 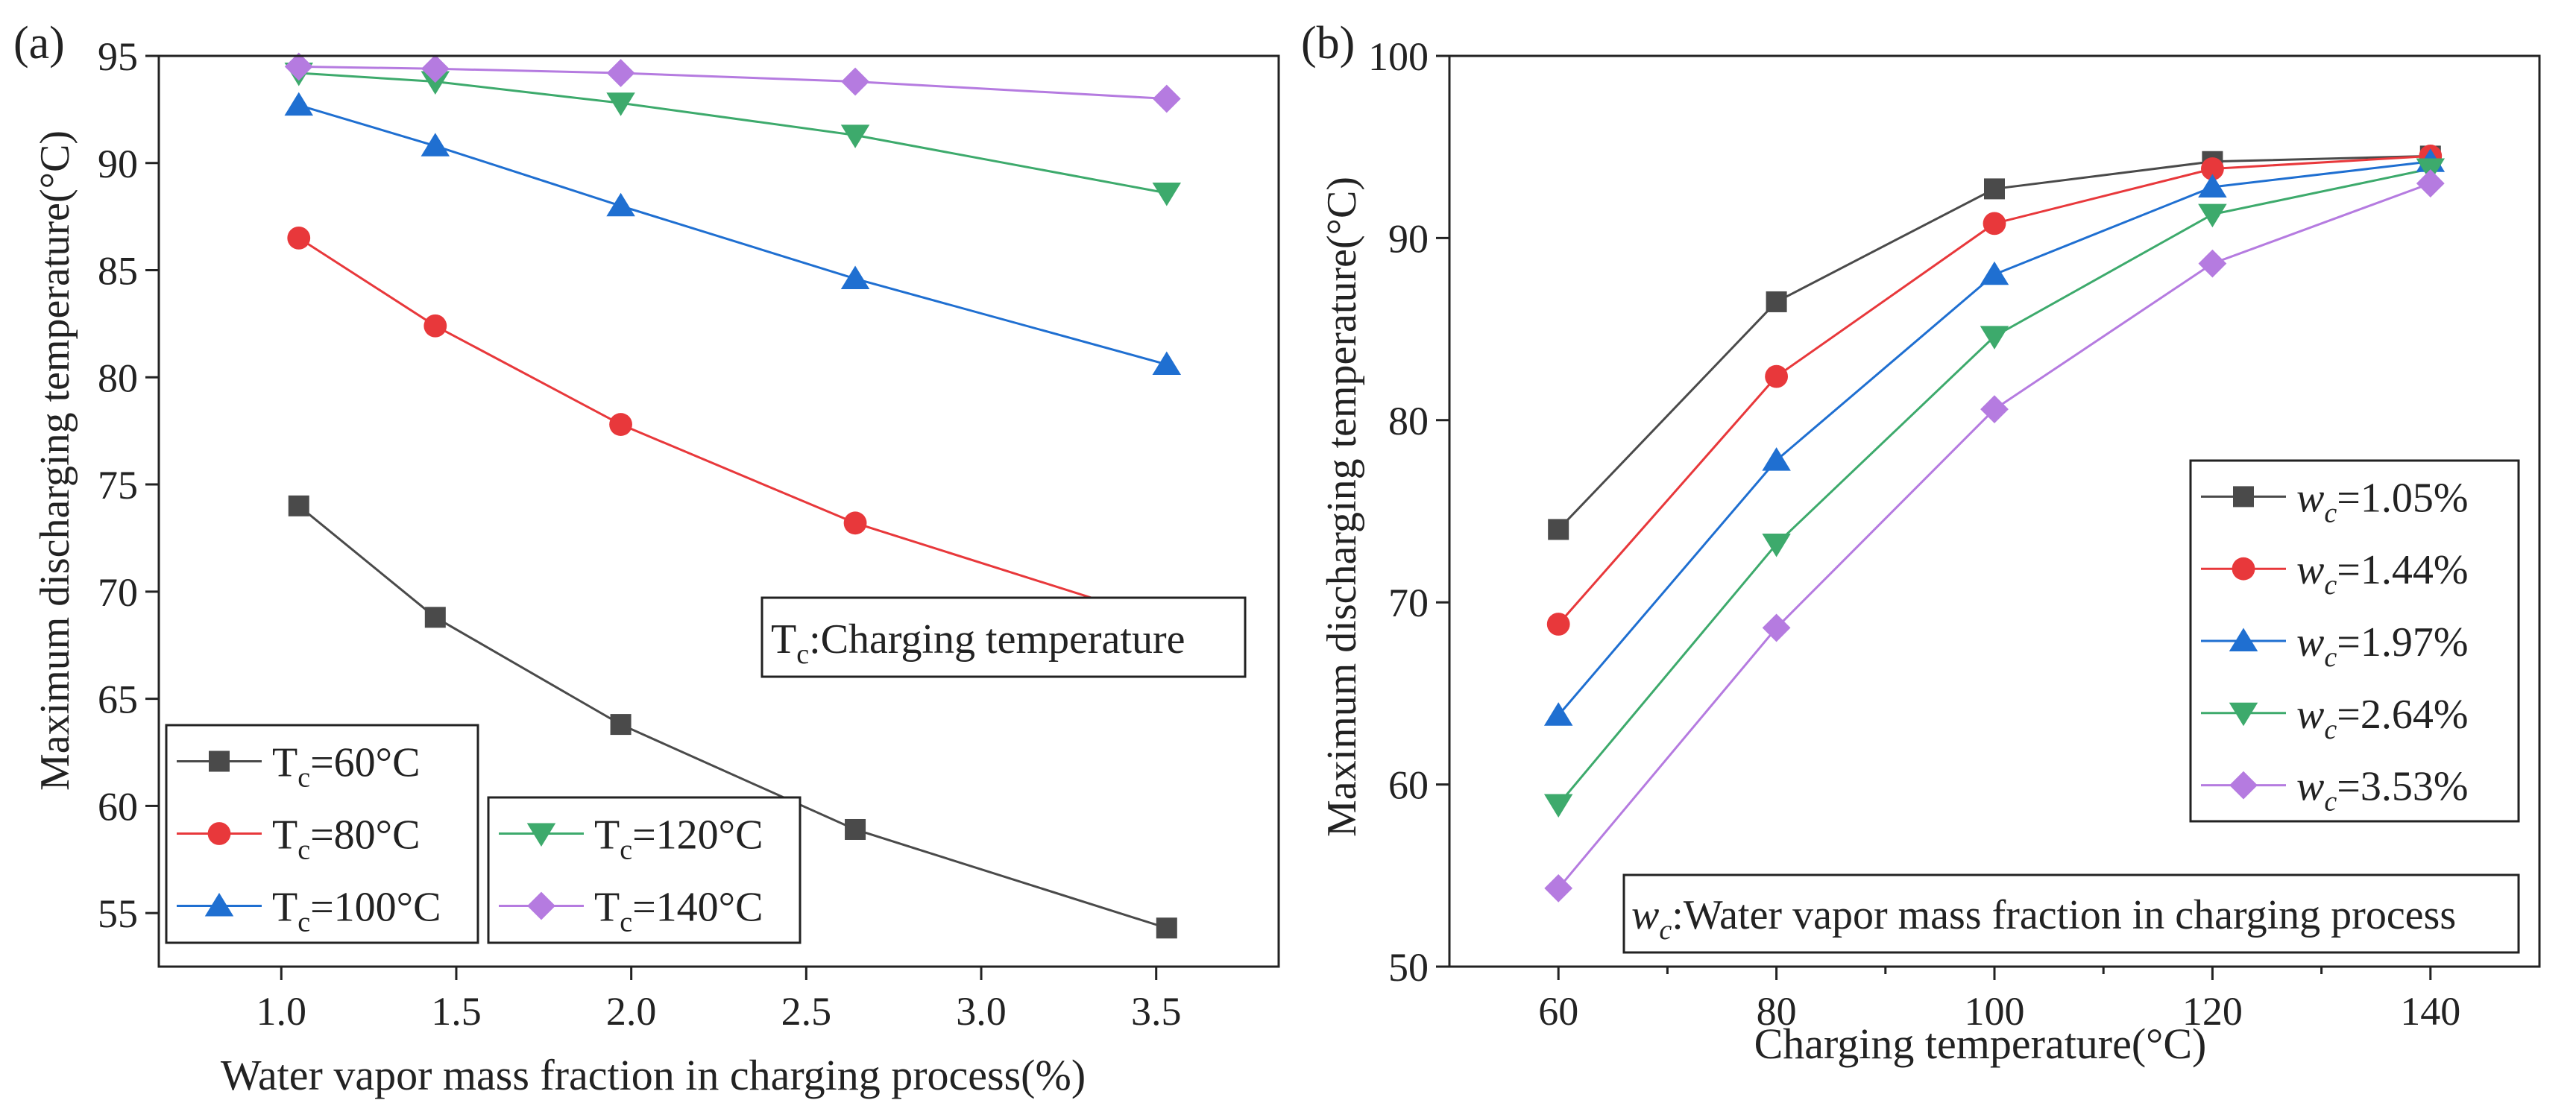 I want to click on panel-b-legend: wc=1.05% wc=1.44% wc=1.97% wc=2.64% wc=3.53%, so click(x=2354, y=641).